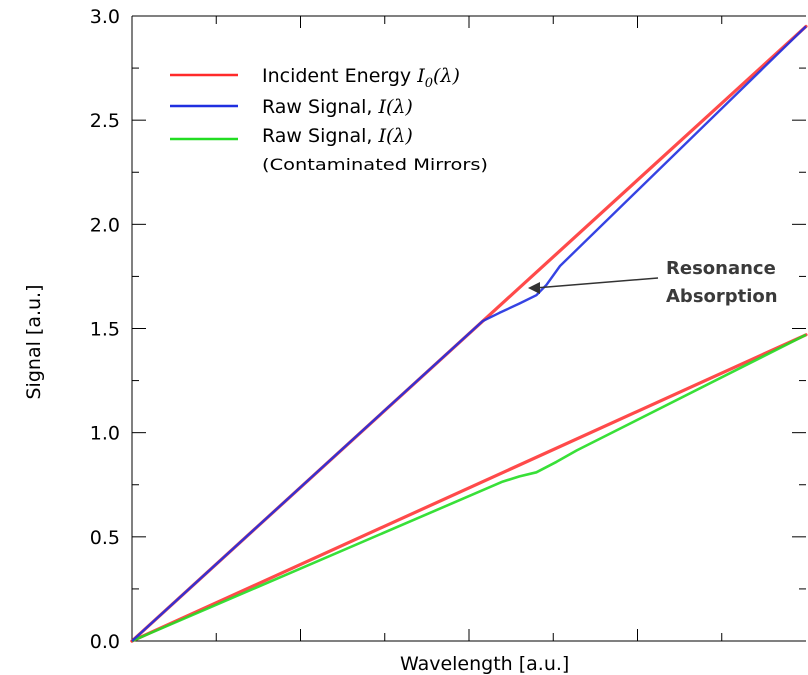 This screenshot has width=808, height=675. Describe the element at coordinates (722, 296) in the screenshot. I see `annotation-line-2: Absorption` at that location.